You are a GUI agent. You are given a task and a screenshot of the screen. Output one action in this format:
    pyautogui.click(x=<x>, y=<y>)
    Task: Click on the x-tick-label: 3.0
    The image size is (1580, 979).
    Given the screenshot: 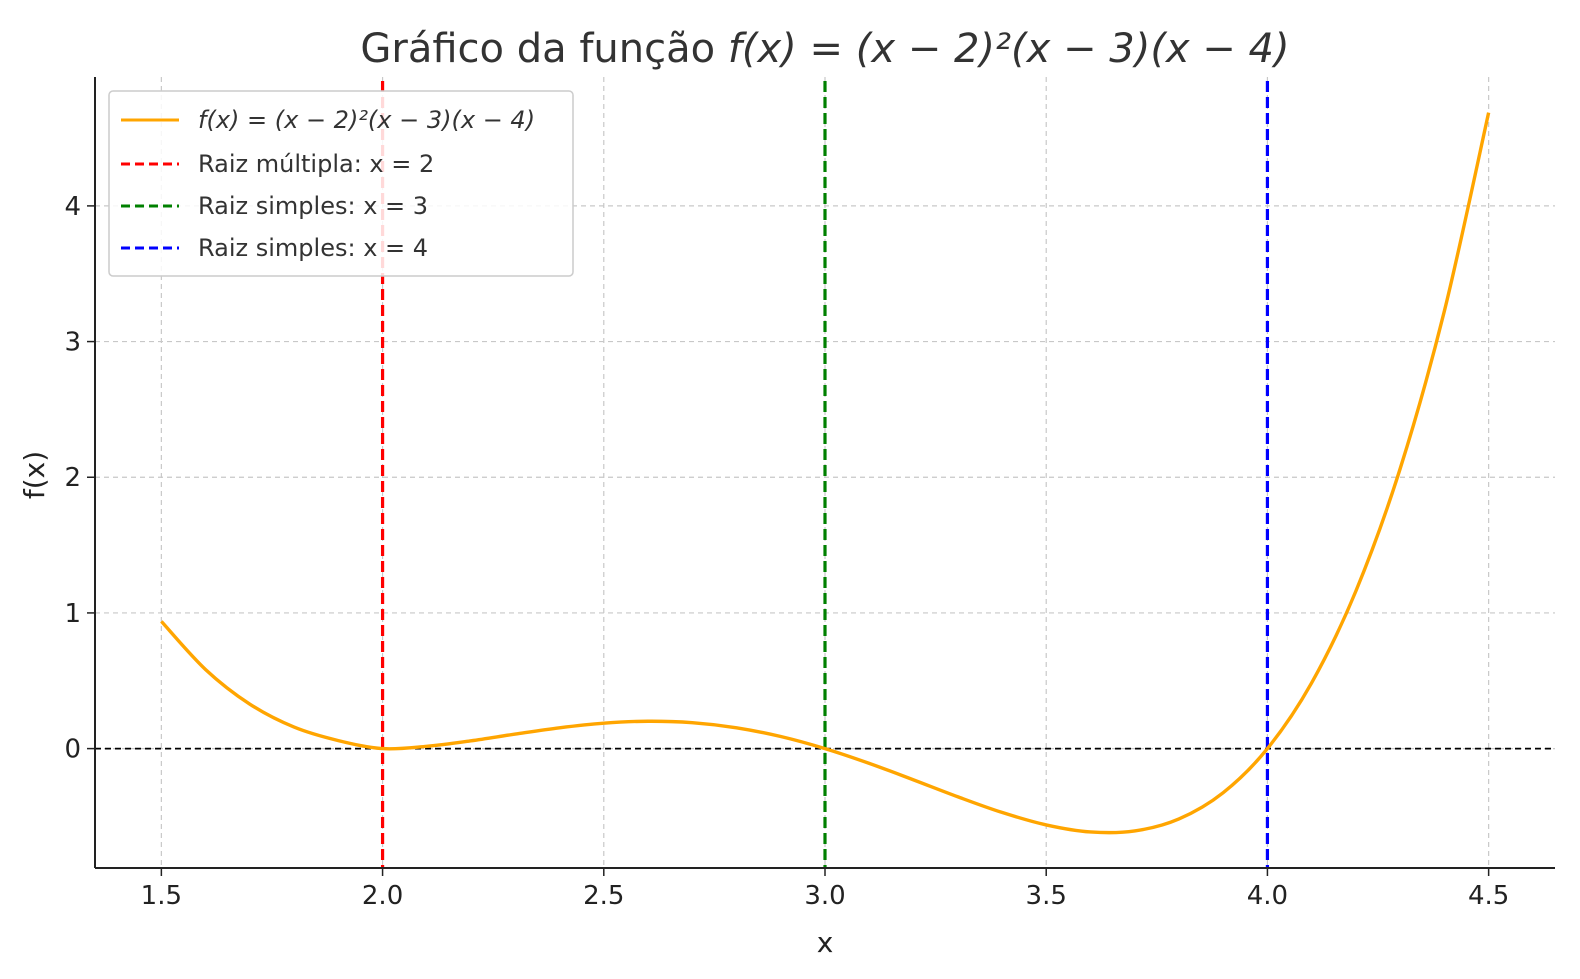 What is the action you would take?
    pyautogui.click(x=824, y=896)
    